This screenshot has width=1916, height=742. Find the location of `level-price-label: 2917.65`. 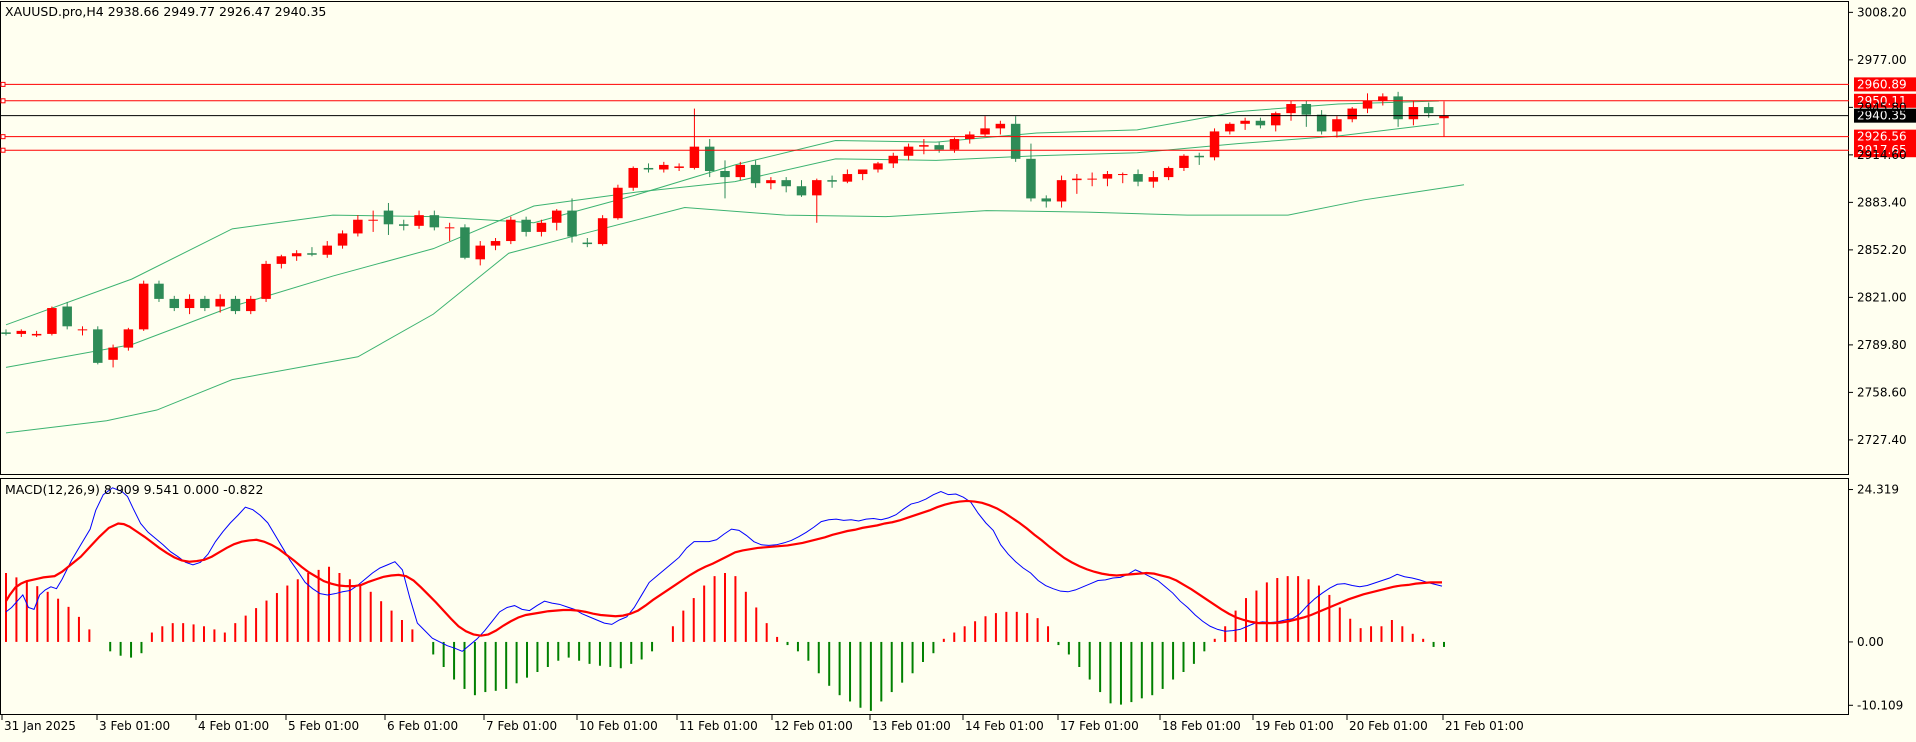

level-price-label: 2917.65 is located at coordinates (1882, 150).